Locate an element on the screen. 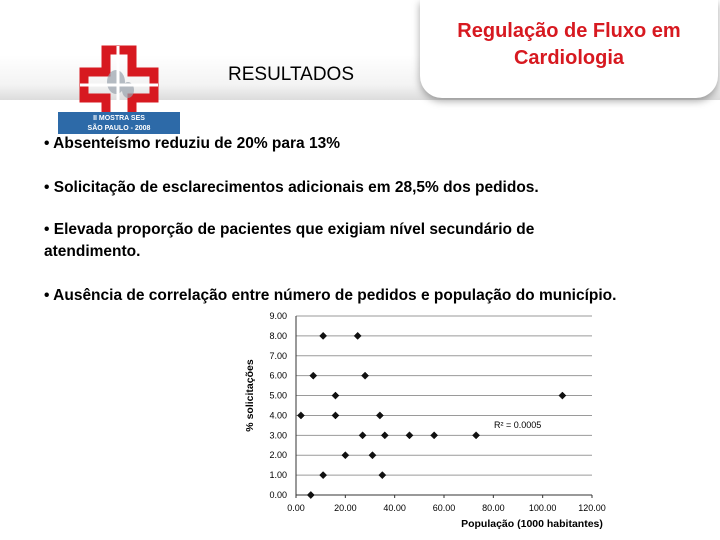  y-tick-label: 1.00 is located at coordinates (278, 475).